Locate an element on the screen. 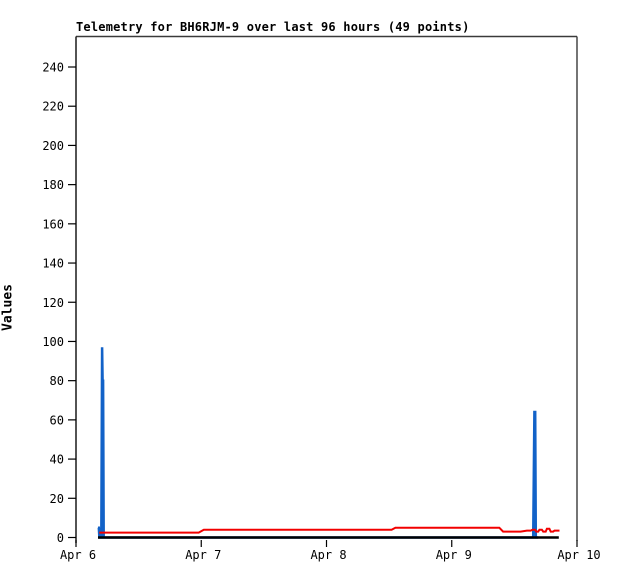 Image resolution: width=618 pixels, height=579 pixels. x-tick-label: Apr 7 is located at coordinates (203, 555).